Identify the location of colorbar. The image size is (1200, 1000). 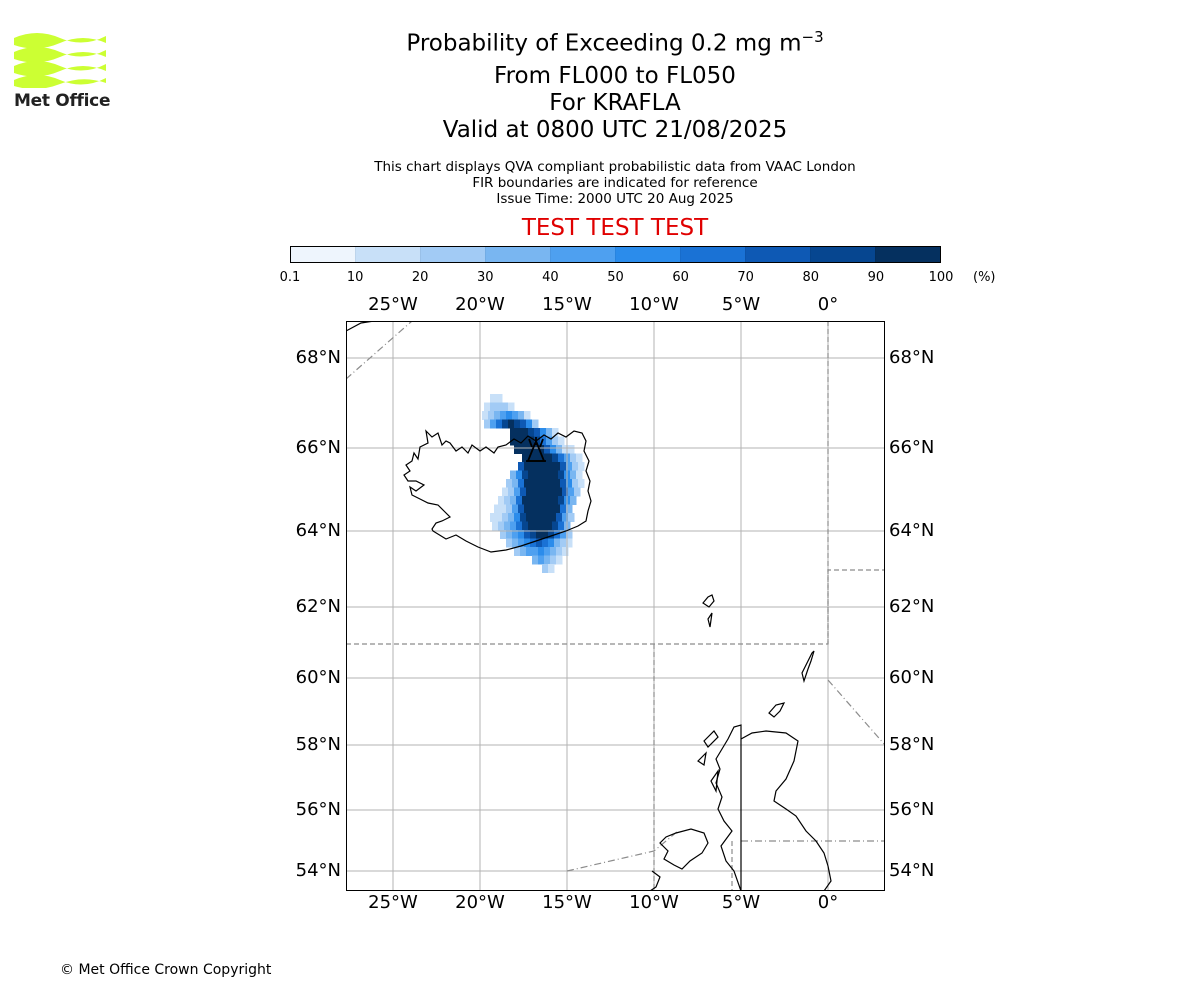
(615, 254).